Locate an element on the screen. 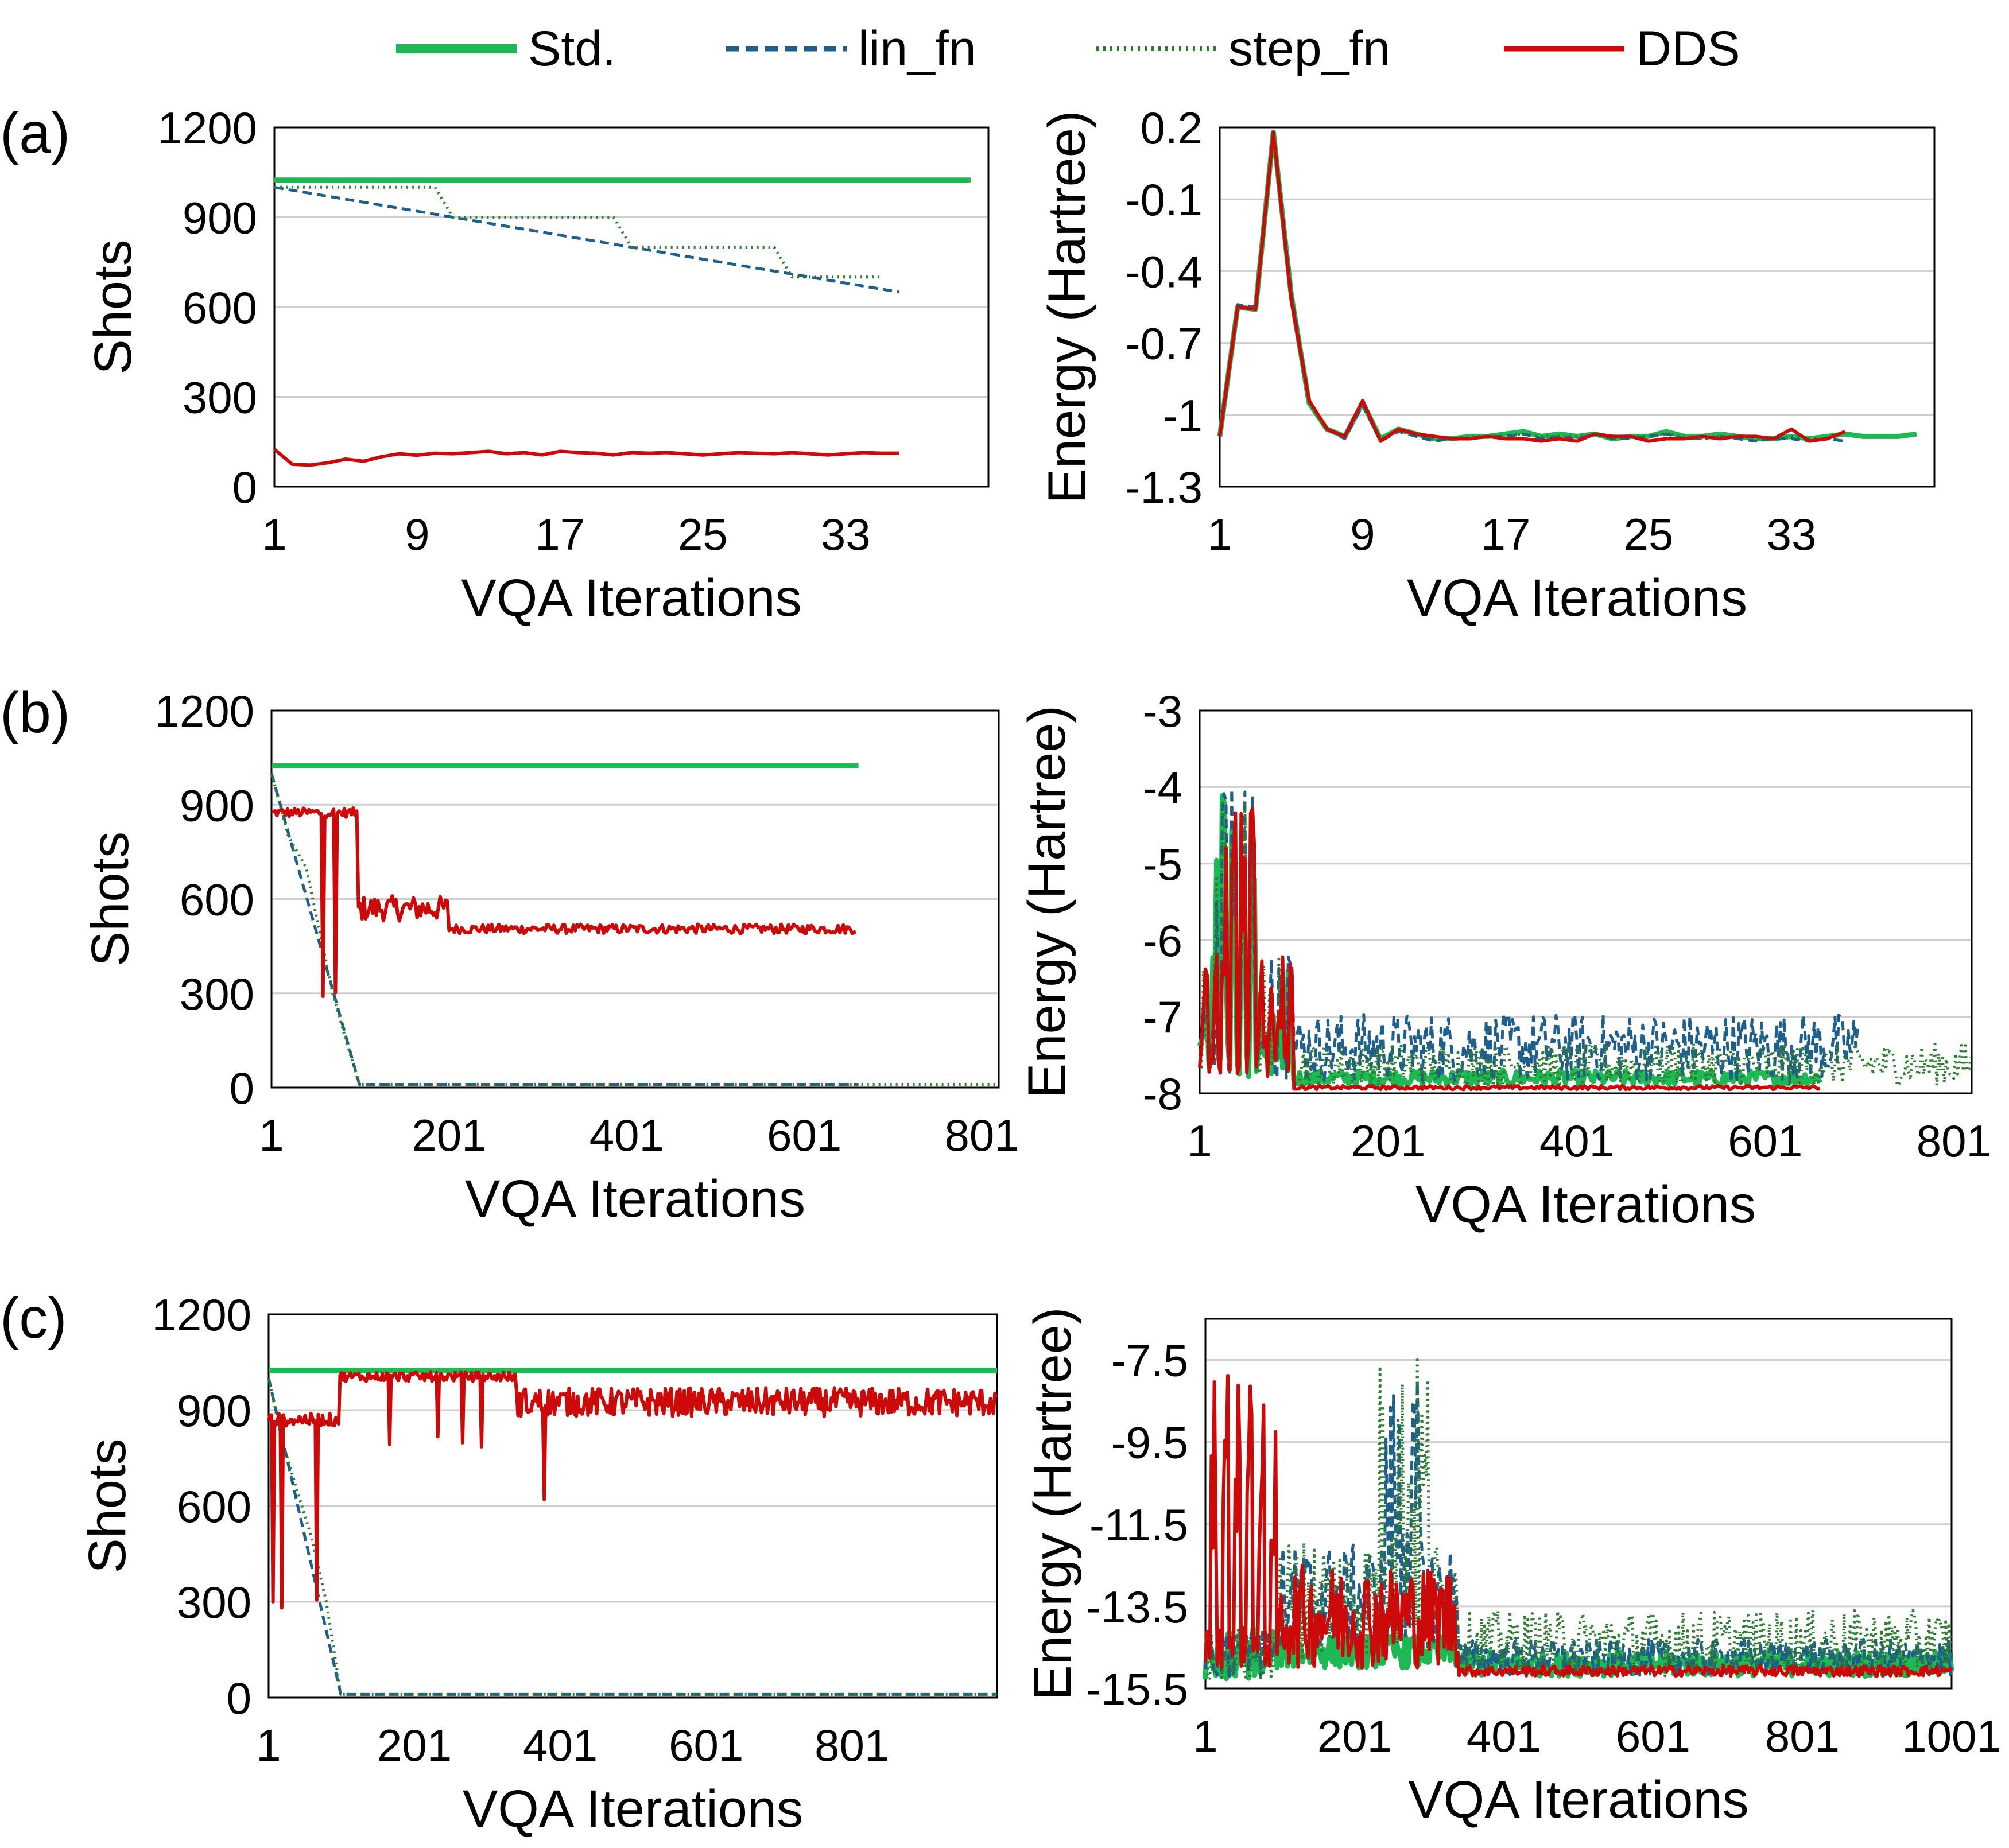 The image size is (2009, 1848). y-tick-label: -15.5 is located at coordinates (1137, 1689).